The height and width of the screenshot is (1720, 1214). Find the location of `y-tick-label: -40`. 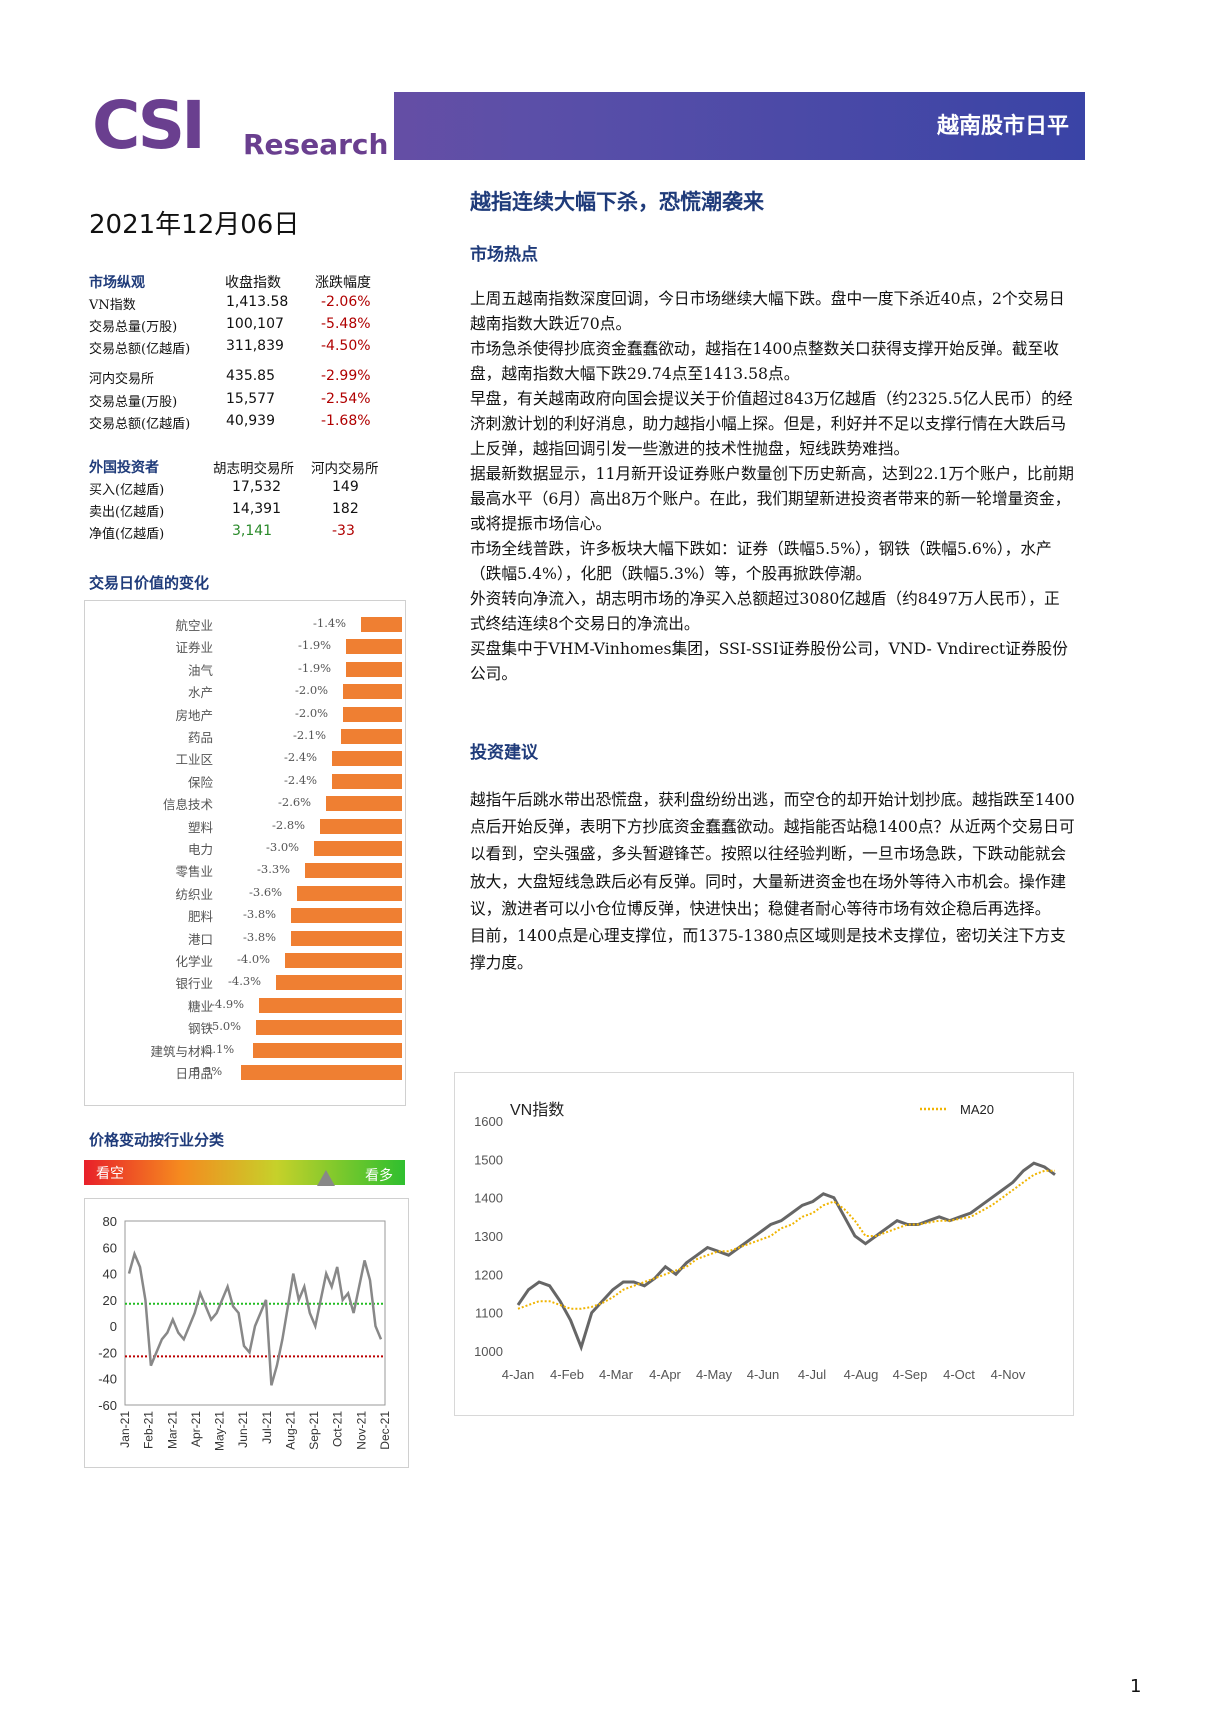

y-tick-label: -40 is located at coordinates (107, 1379).